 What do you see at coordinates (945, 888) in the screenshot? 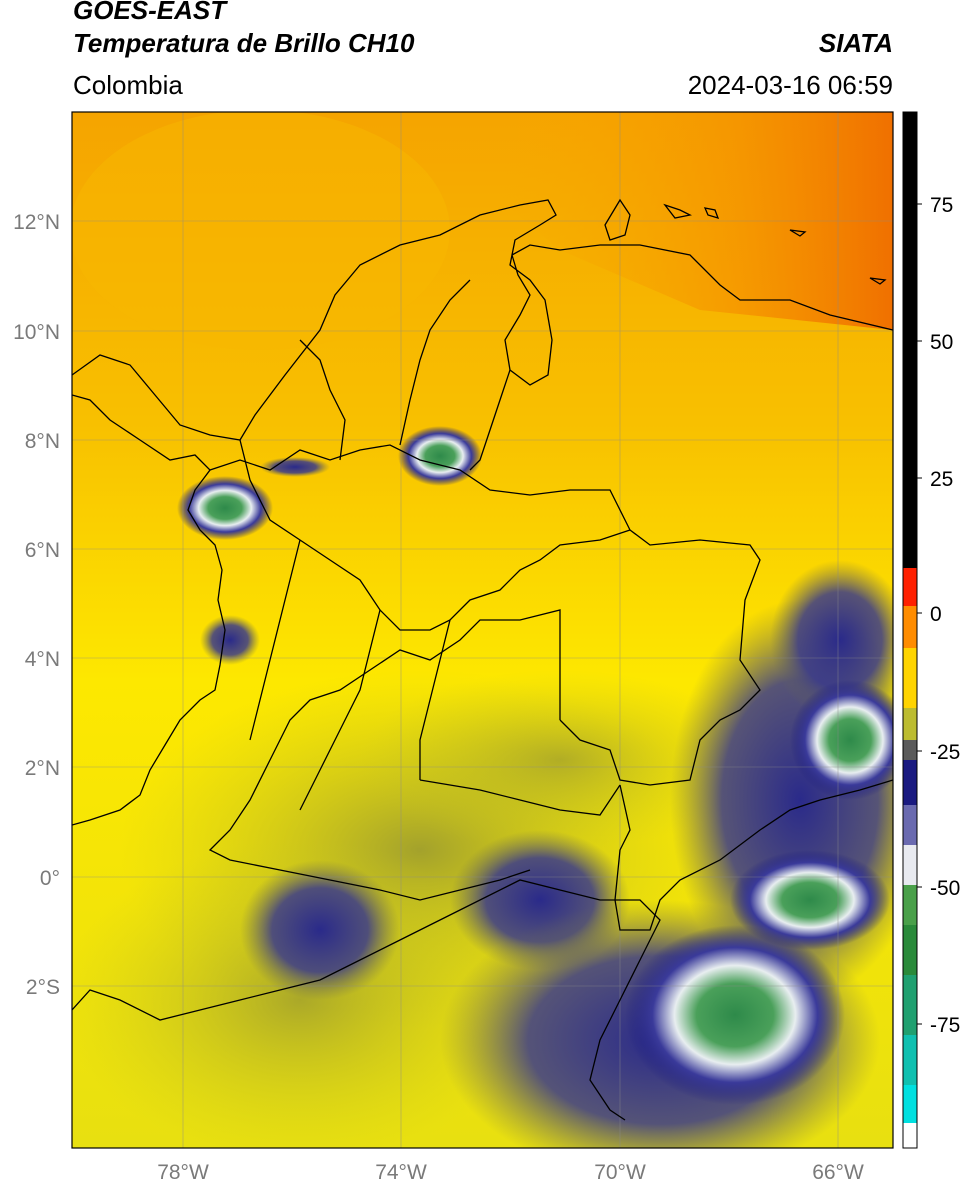
I see `colorbar-tick-label: -50` at bounding box center [945, 888].